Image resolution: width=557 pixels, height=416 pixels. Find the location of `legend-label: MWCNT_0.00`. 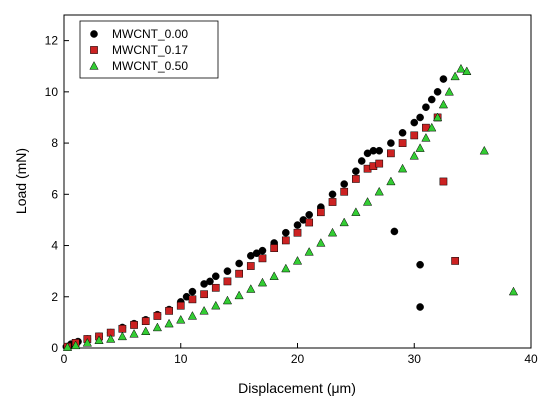

legend-label: MWCNT_0.00 is located at coordinates (150, 34).